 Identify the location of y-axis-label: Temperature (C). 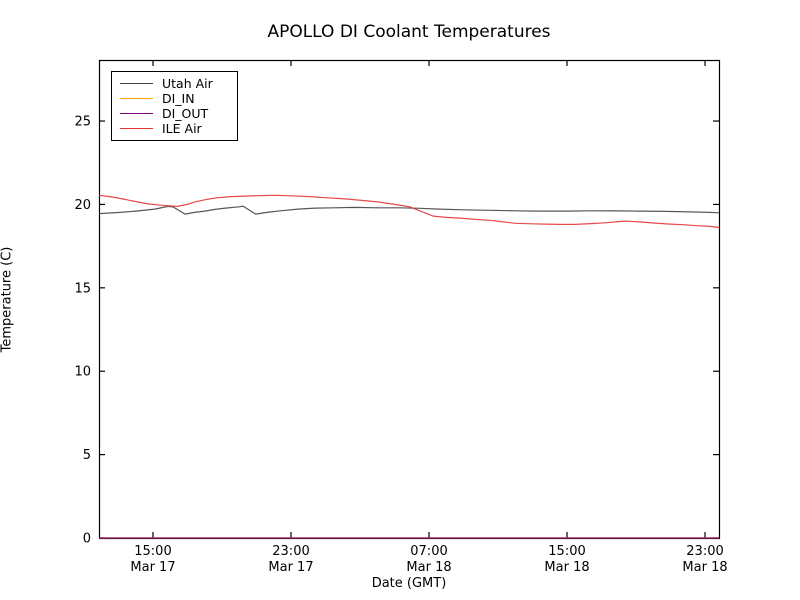
(7, 299).